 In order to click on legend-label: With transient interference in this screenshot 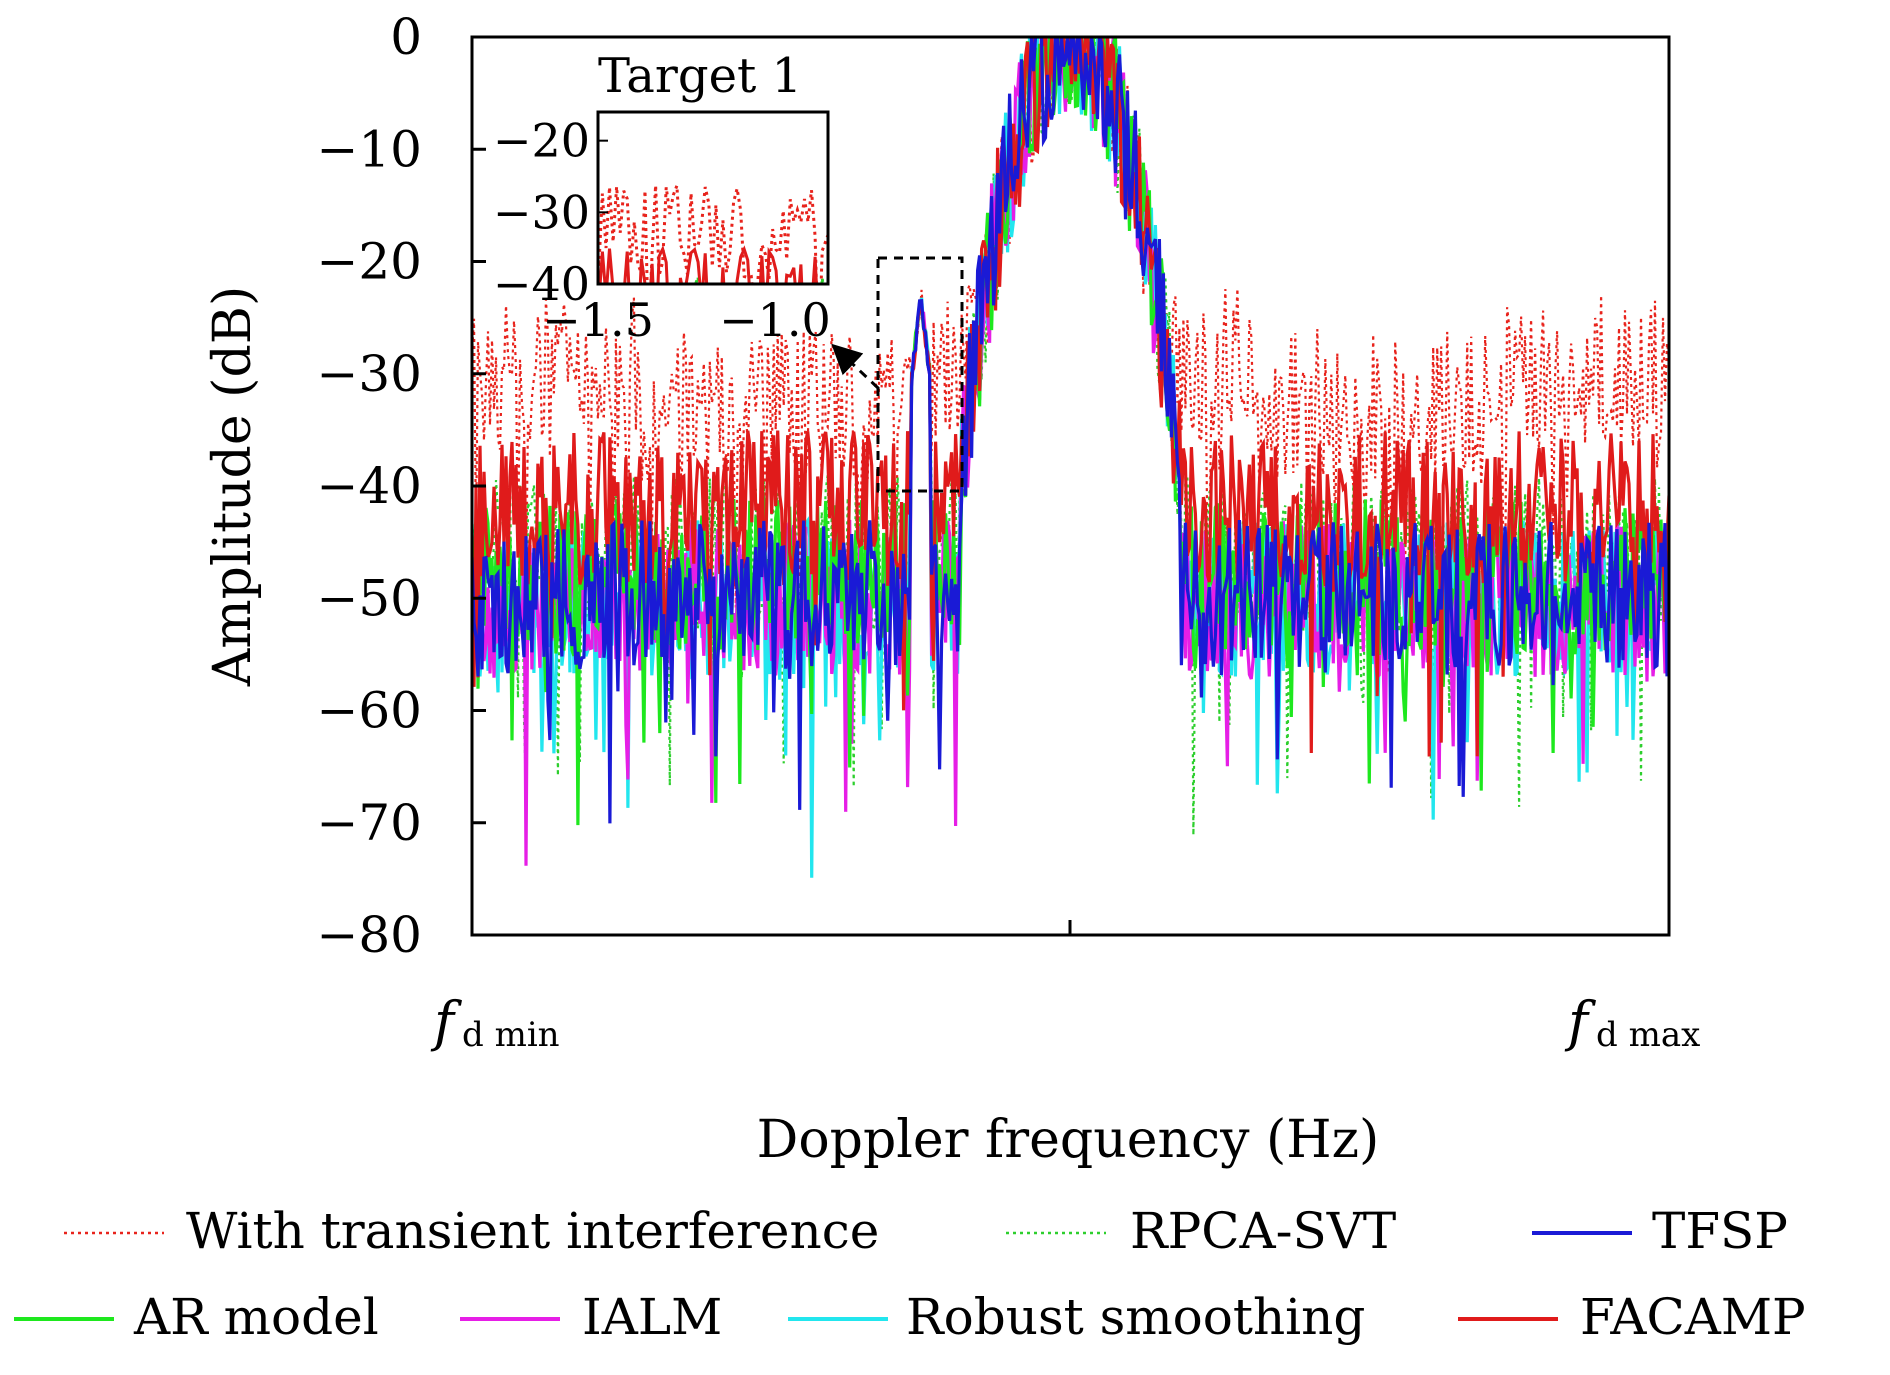, I will do `click(532, 1231)`.